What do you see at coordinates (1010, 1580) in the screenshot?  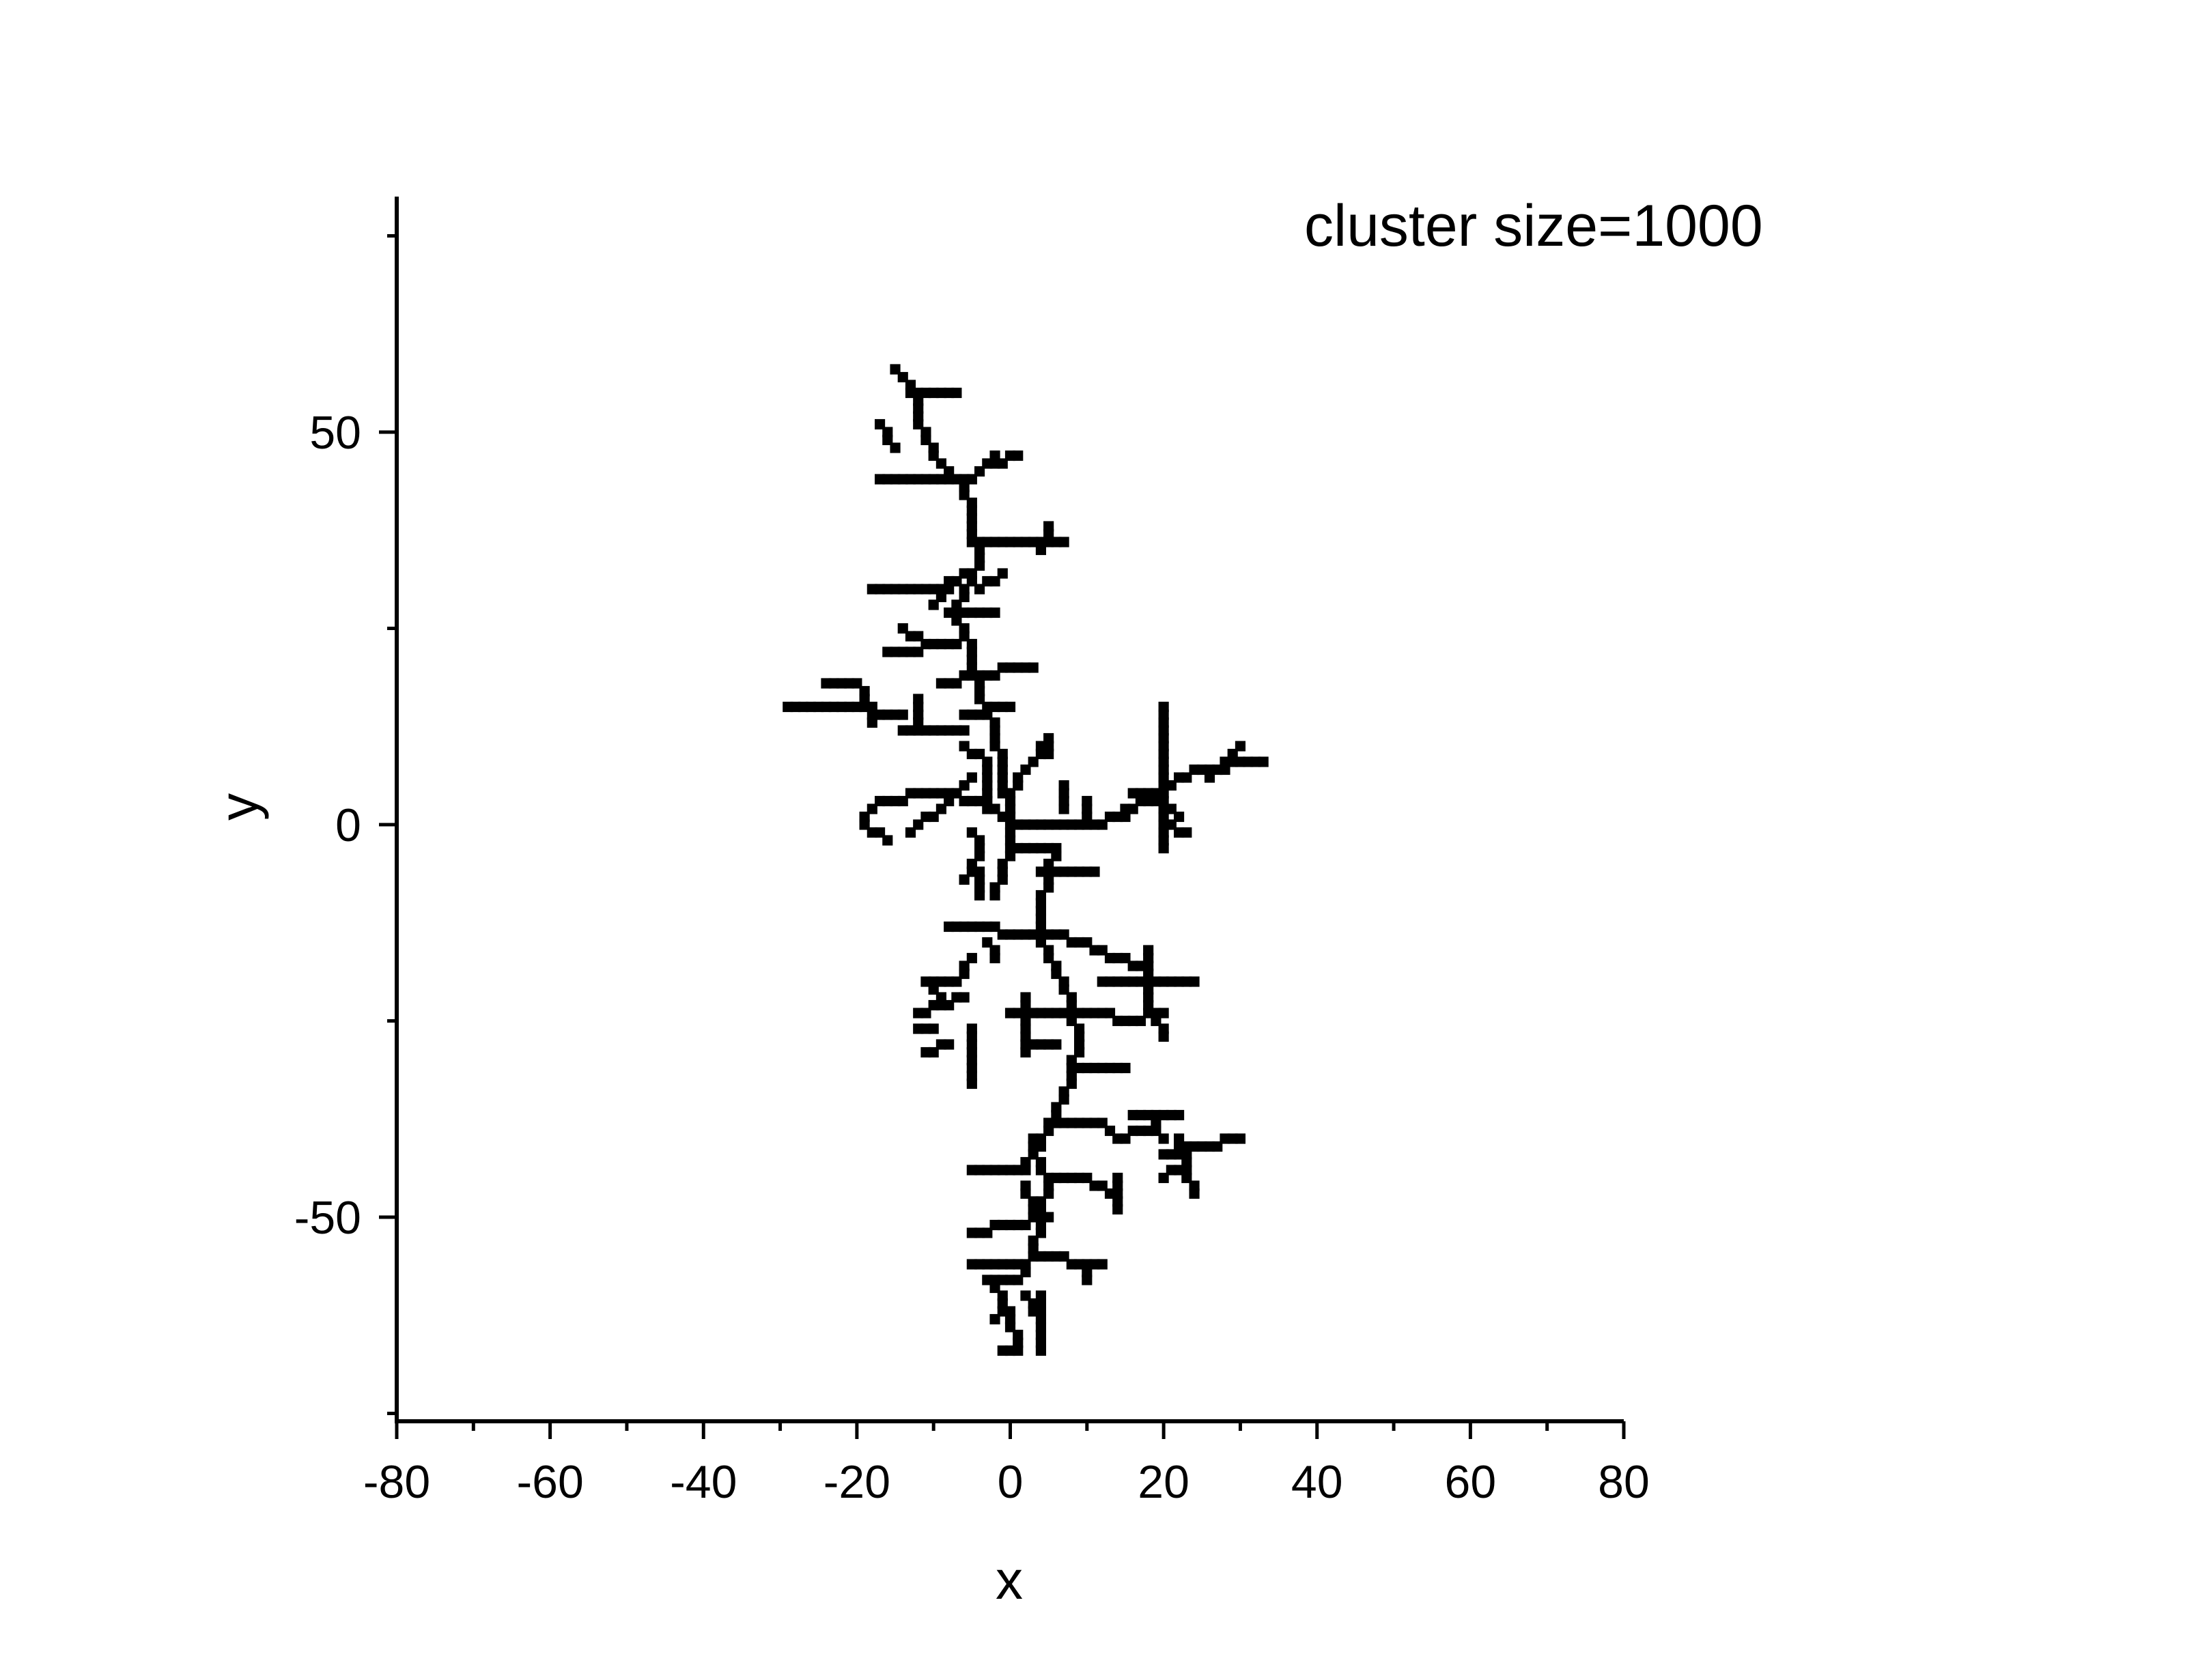 I see `x-axis-label: x` at bounding box center [1010, 1580].